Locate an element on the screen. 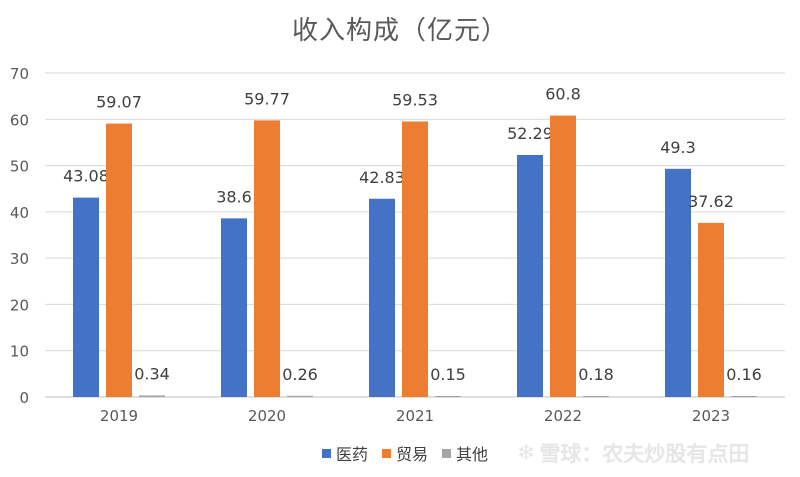 This screenshot has height=477, width=800. data-label: 42.83 is located at coordinates (382, 177).